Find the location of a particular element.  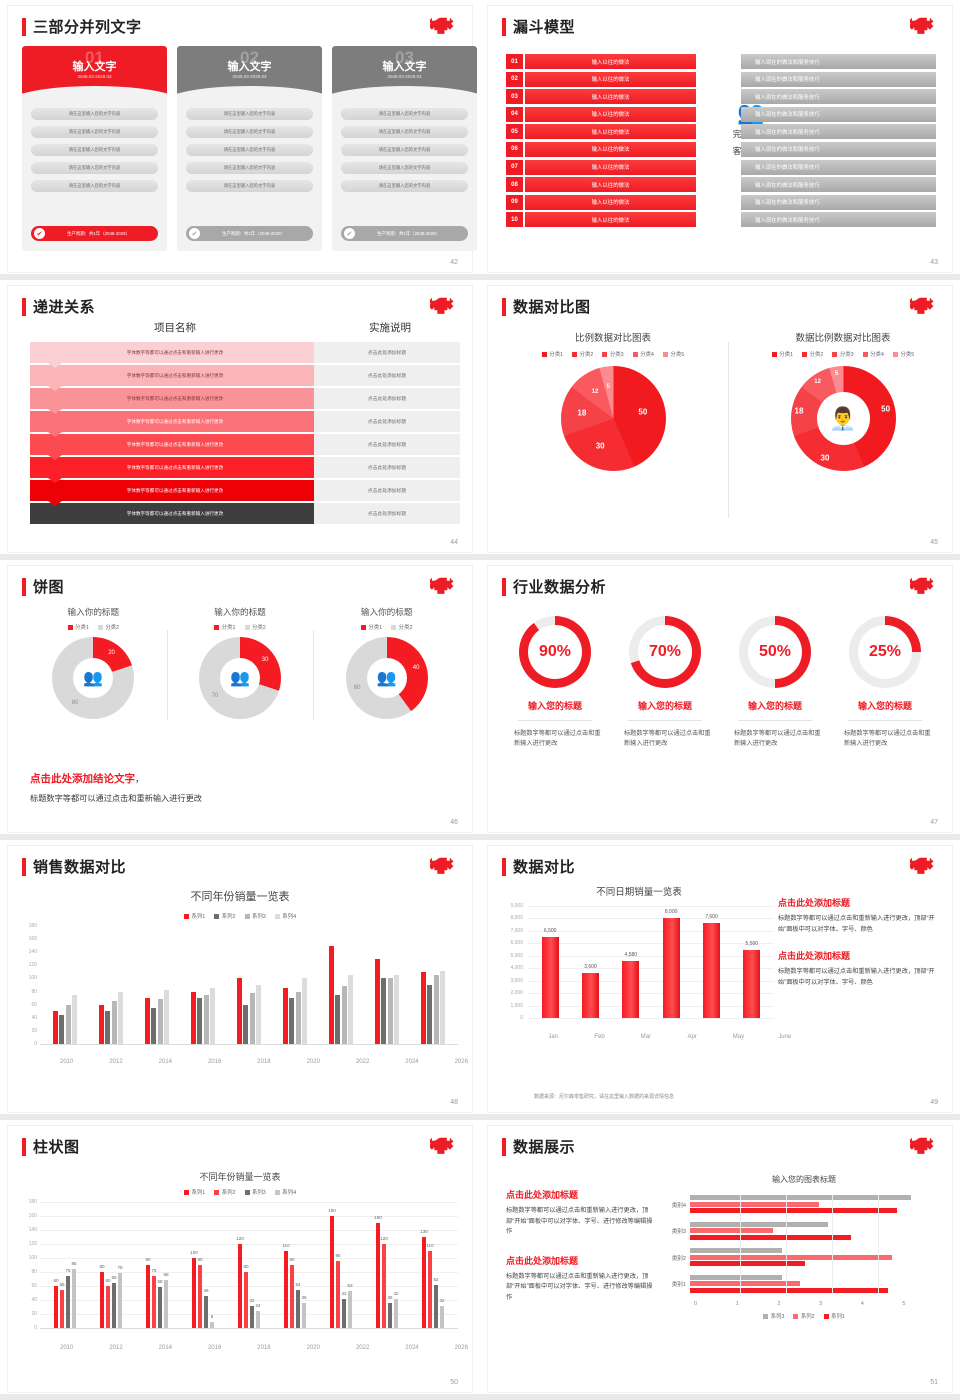

bar: 6,500 is located at coordinates (550, 973).